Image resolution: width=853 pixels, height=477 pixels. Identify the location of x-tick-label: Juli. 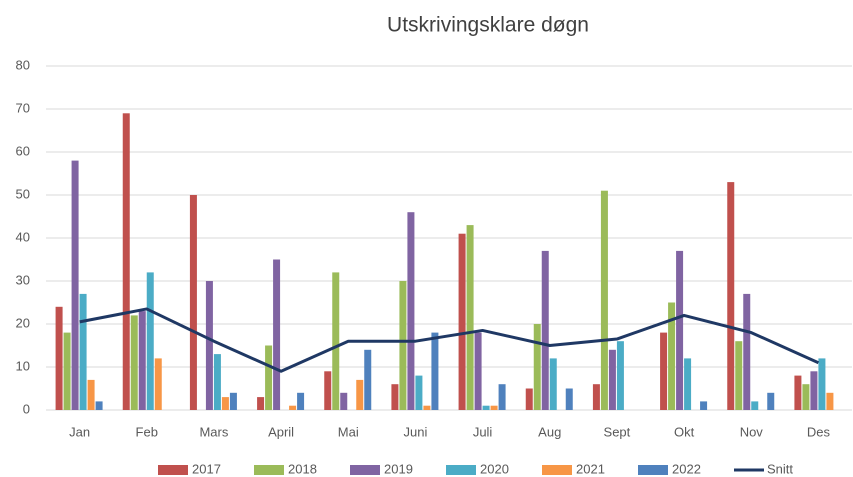
(483, 431).